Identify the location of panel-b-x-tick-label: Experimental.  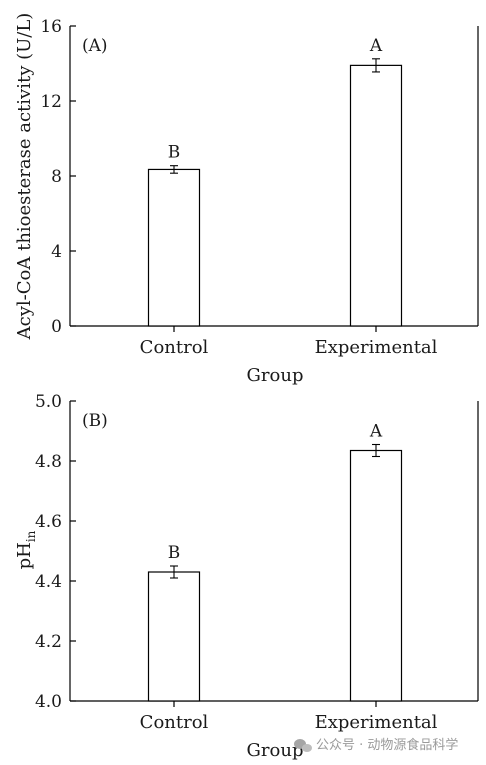
(376, 722).